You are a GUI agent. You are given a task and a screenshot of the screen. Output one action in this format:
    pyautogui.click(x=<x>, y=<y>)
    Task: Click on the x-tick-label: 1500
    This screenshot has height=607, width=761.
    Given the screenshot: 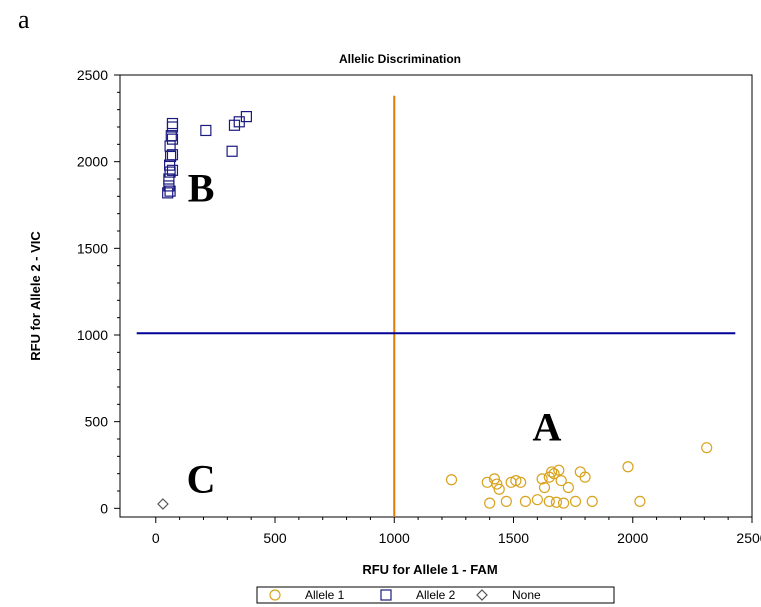 What is the action you would take?
    pyautogui.click(x=513, y=538)
    